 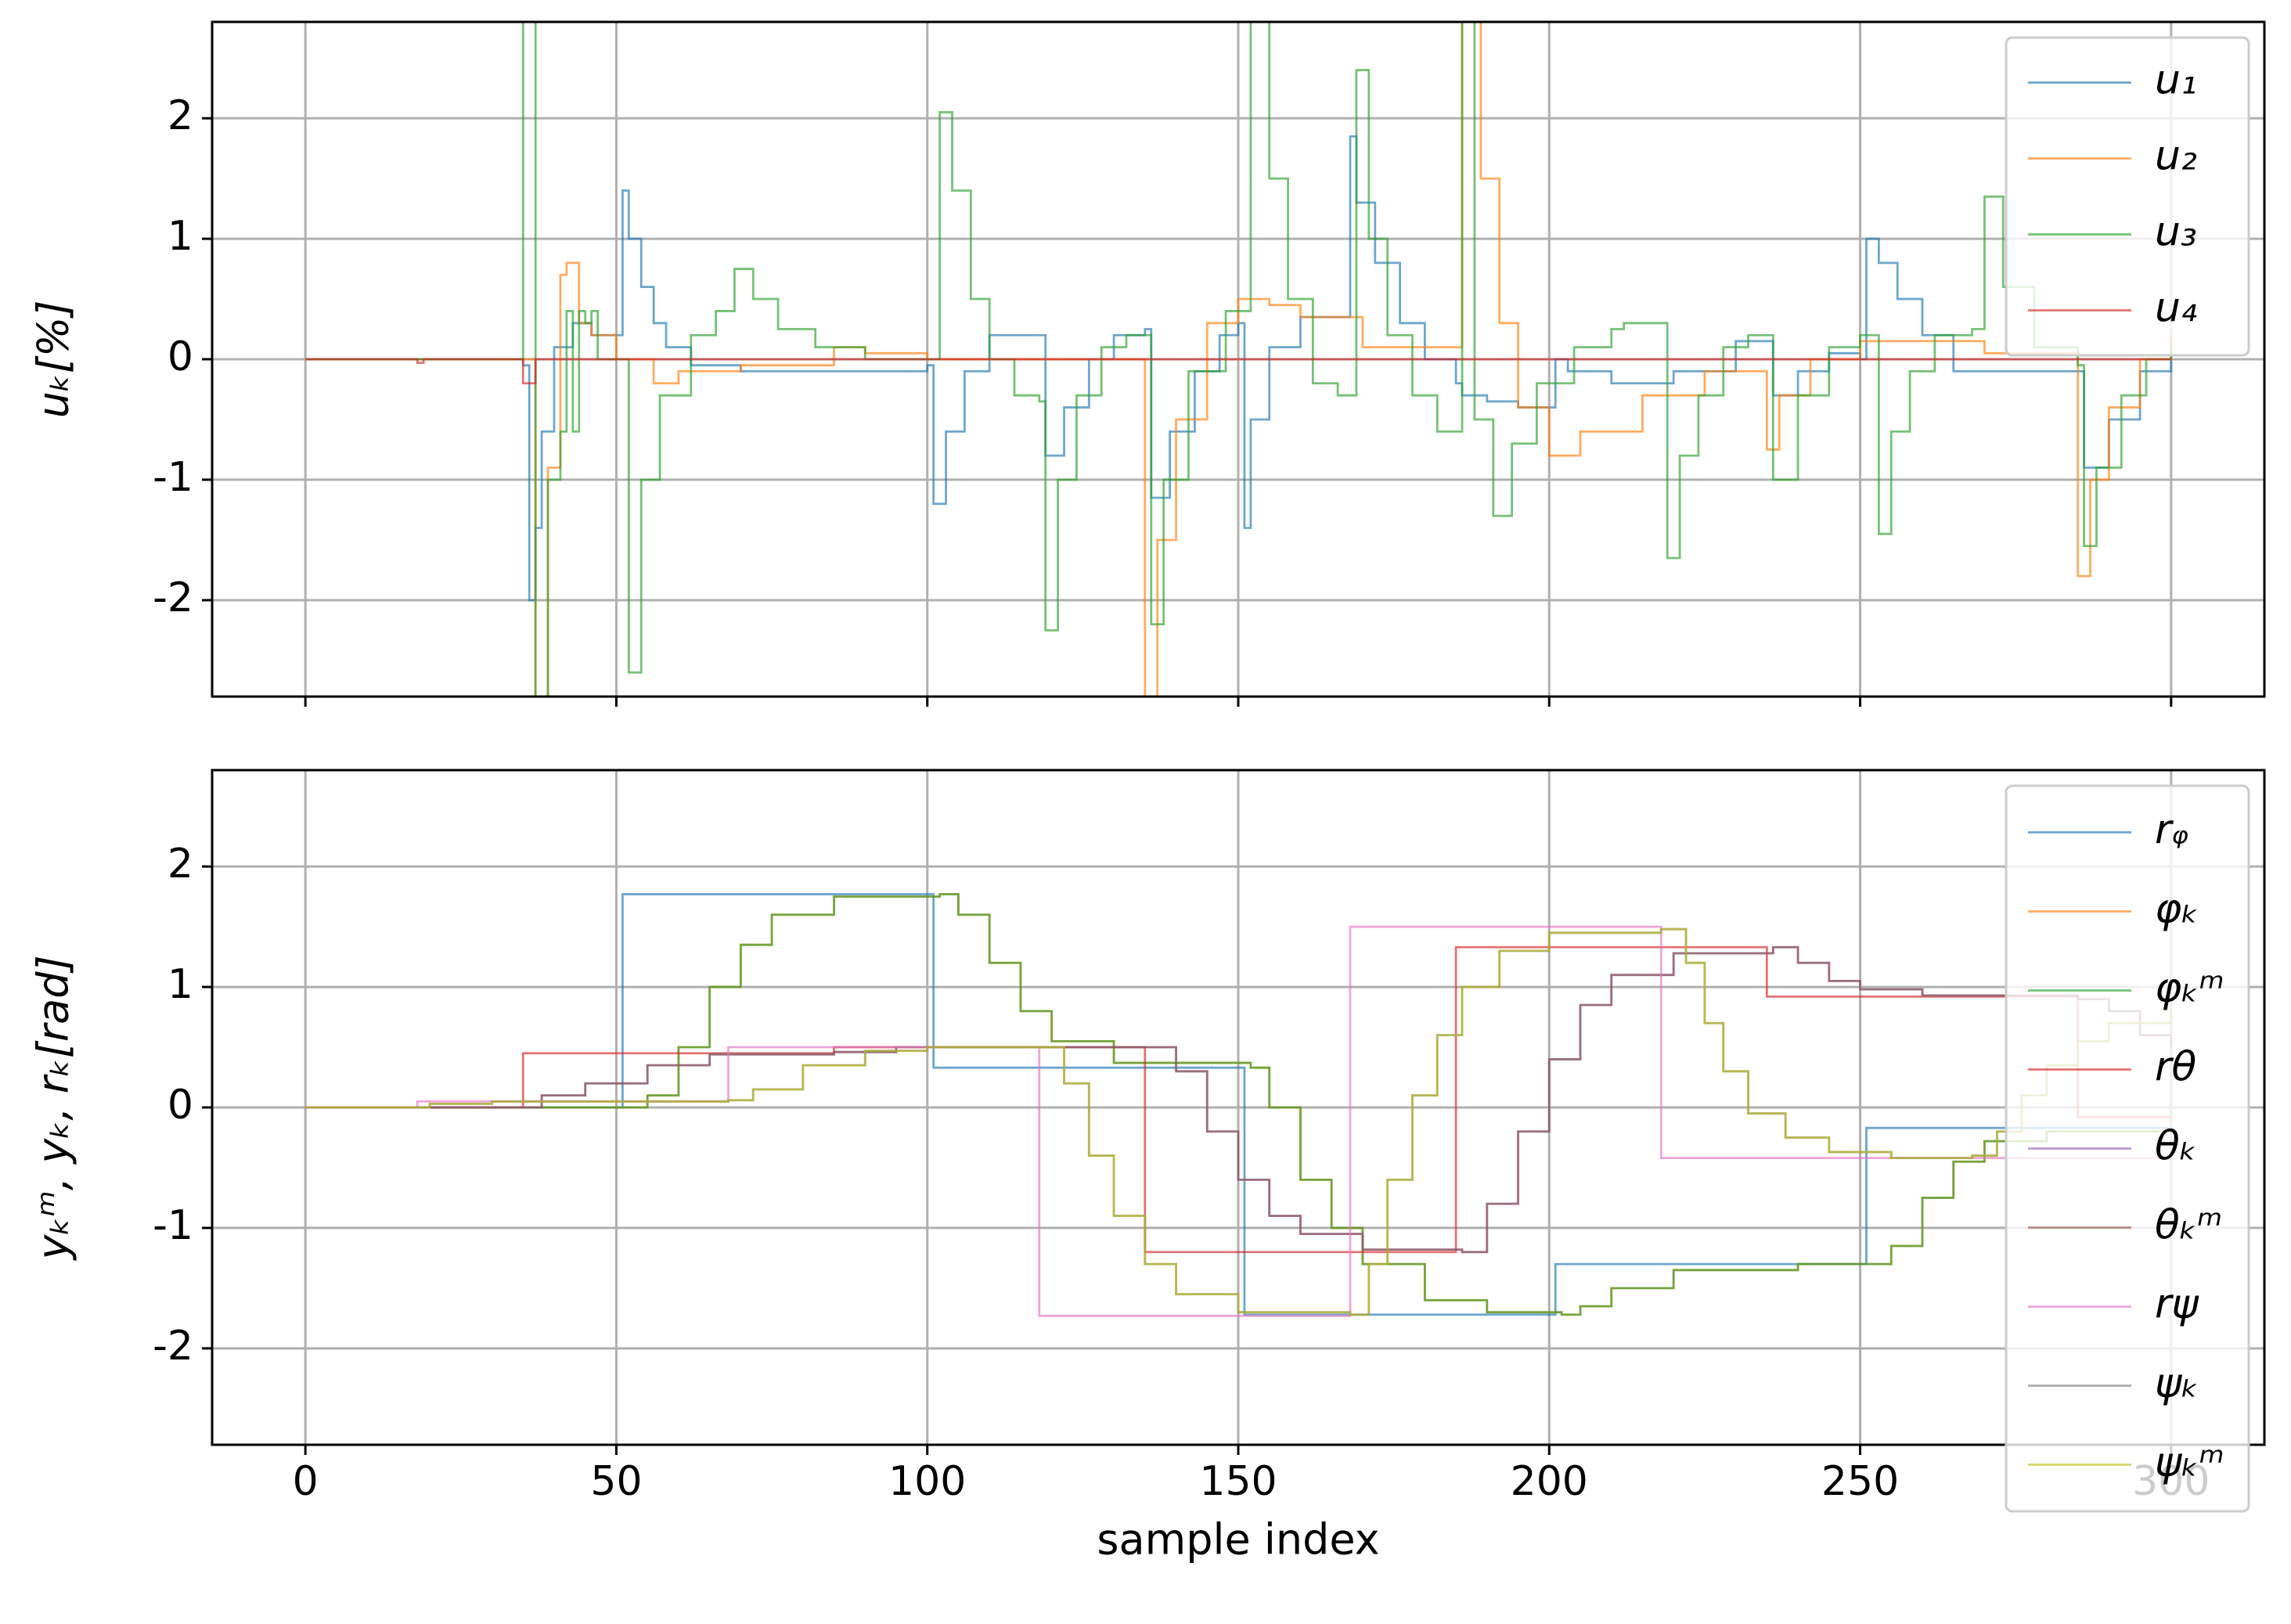 I want to click on x-tick-label: 0, so click(x=306, y=1481).